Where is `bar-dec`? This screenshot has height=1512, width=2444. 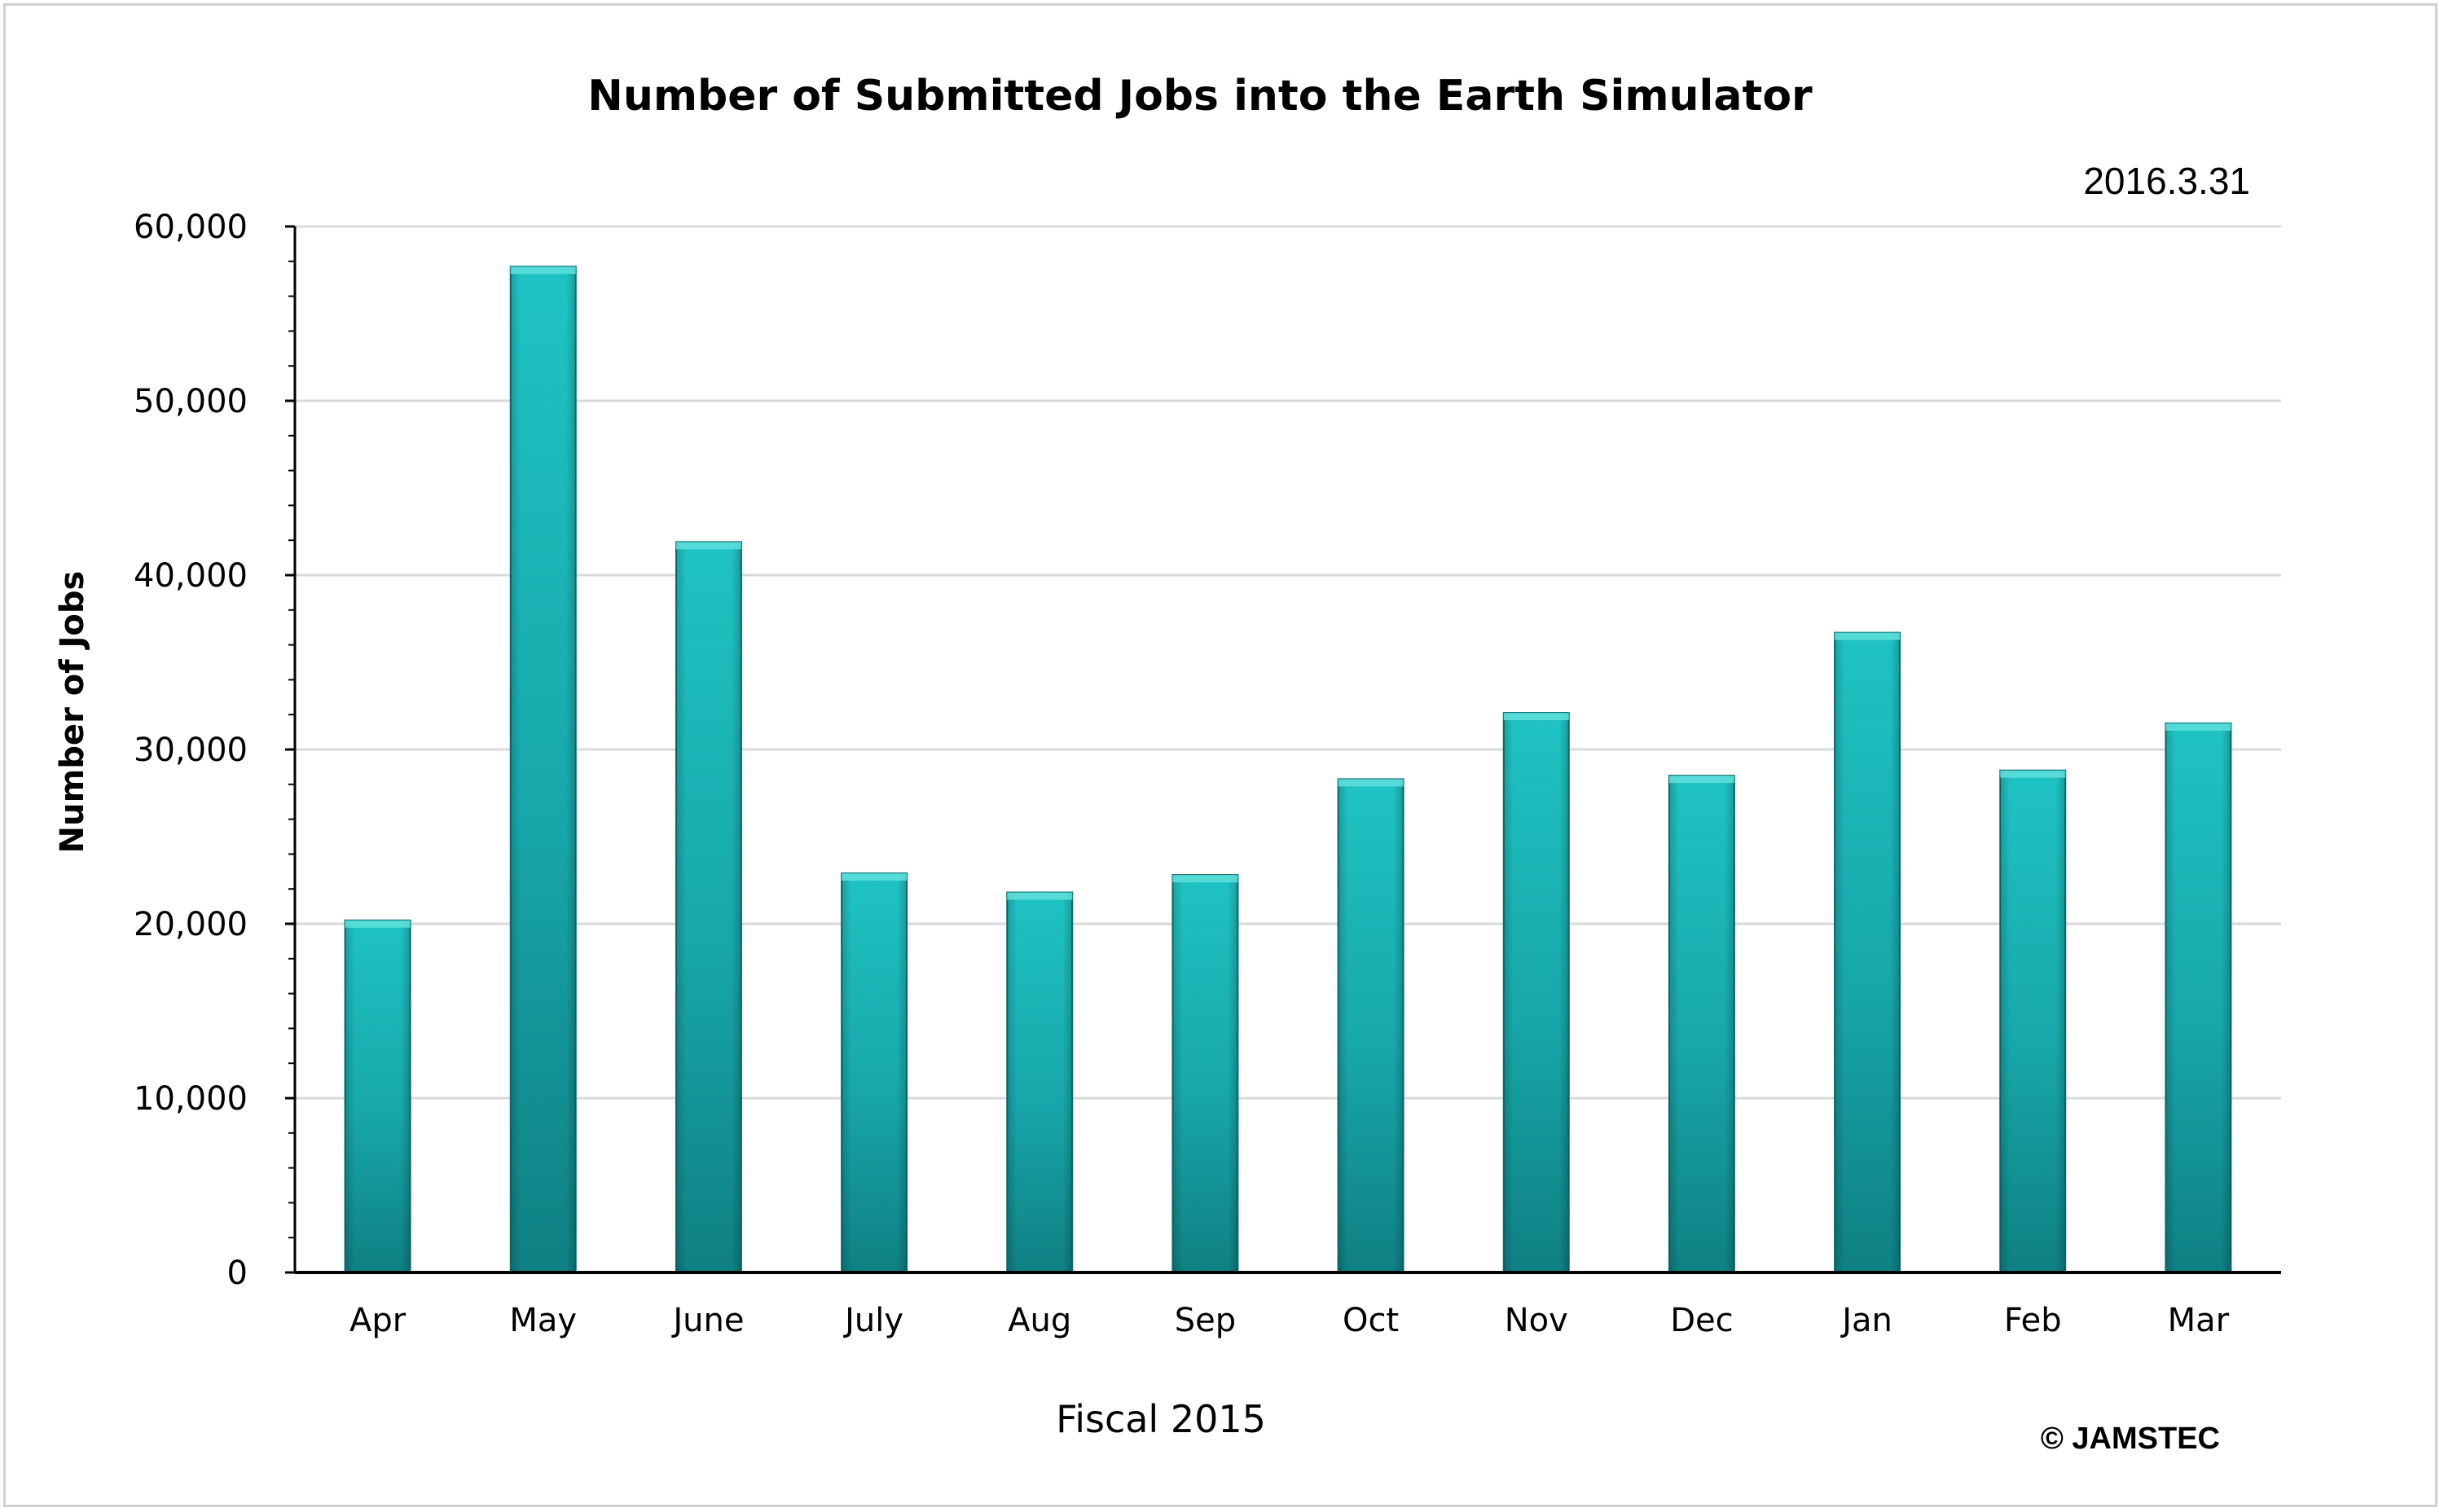
bar-dec is located at coordinates (1701, 1024).